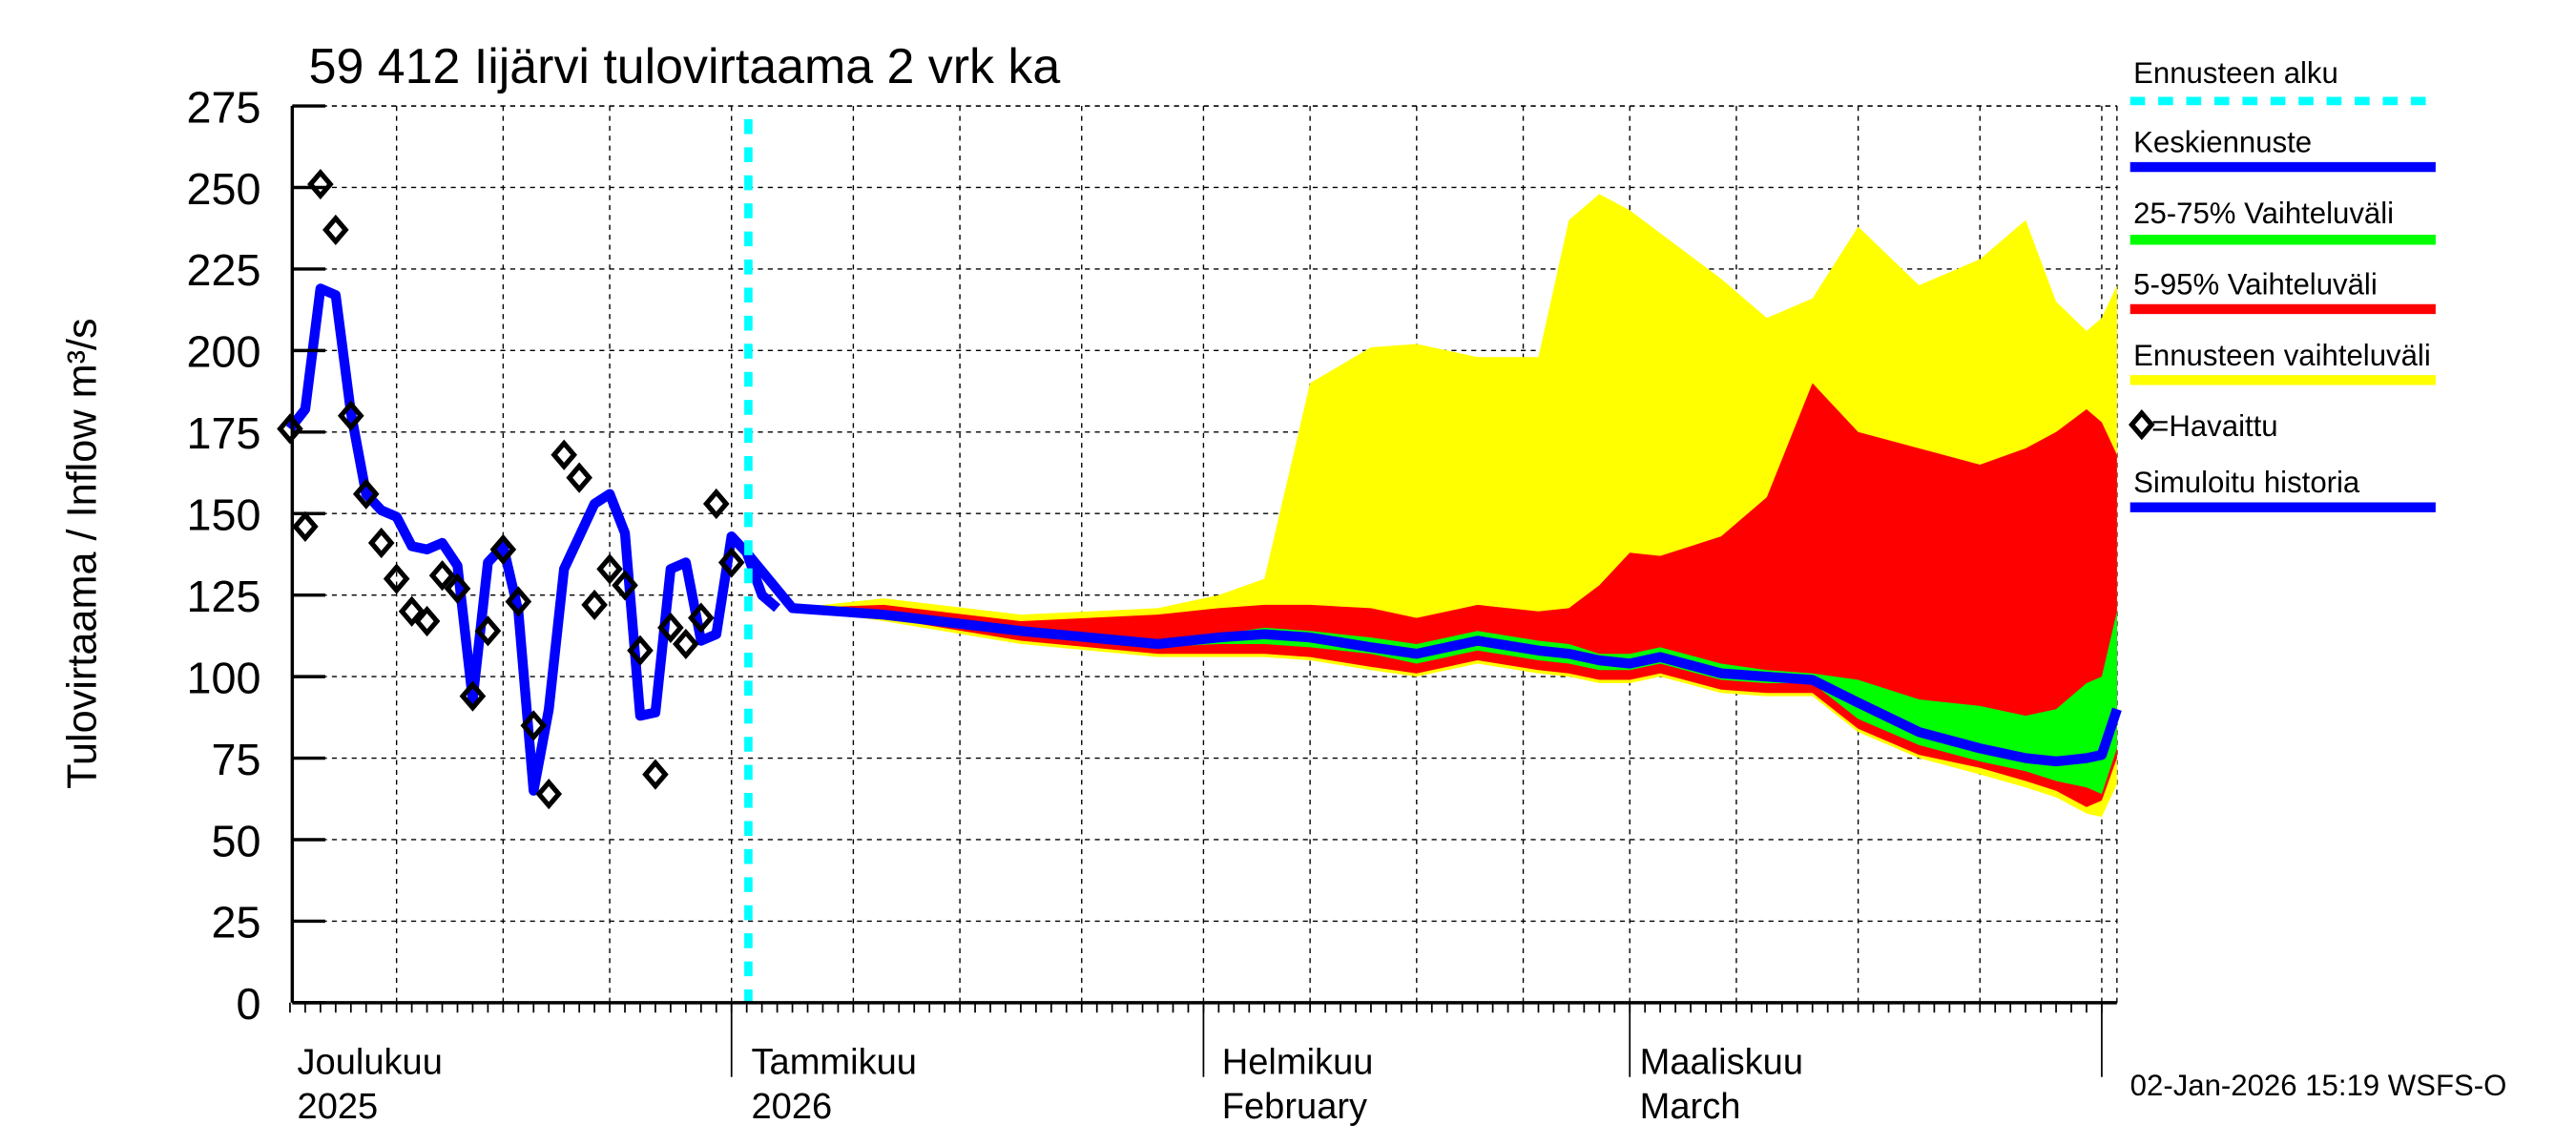  Describe the element at coordinates (1690, 1107) in the screenshot. I see `month-year-label: March` at that location.